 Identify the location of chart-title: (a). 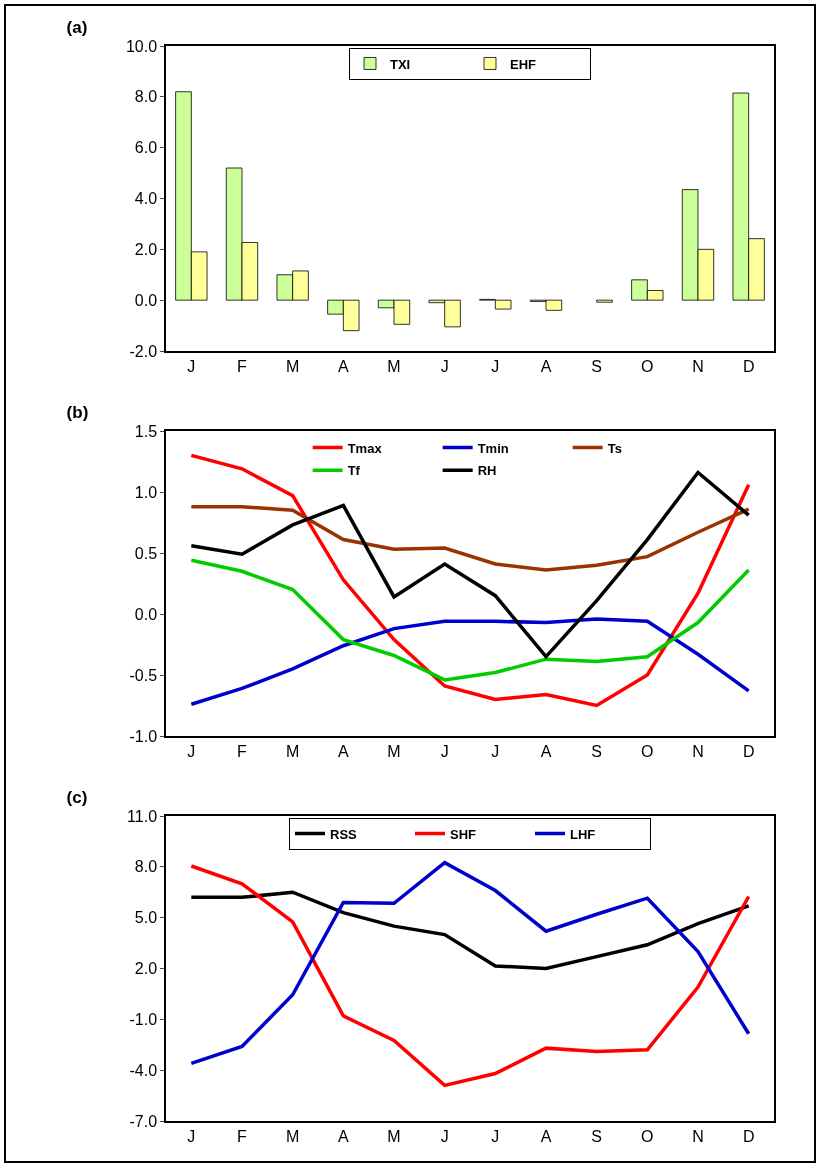
(77, 28).